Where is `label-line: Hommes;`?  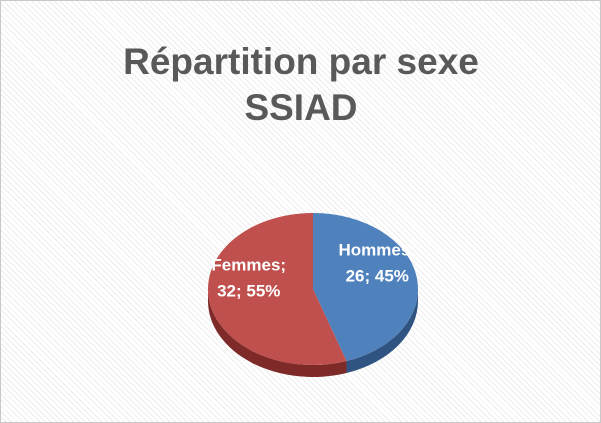
label-line: Hommes; is located at coordinates (377, 250).